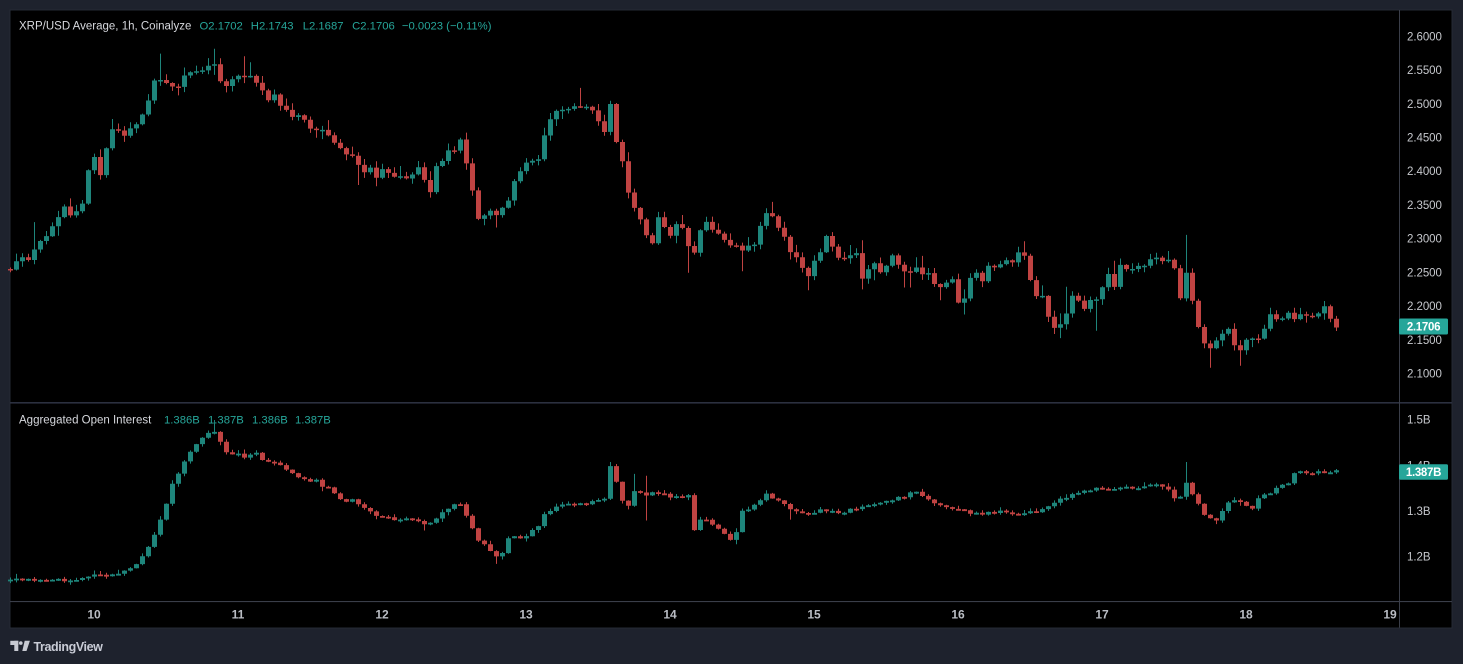 This screenshot has width=1463, height=664. I want to click on svg-text: 2.2500, so click(1424, 273).